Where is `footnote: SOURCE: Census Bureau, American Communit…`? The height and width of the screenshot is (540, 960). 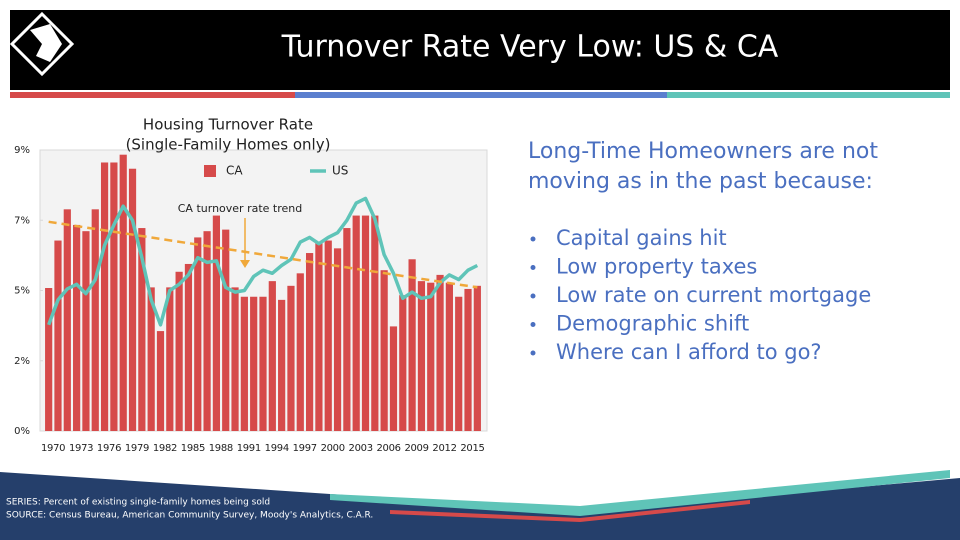
footnote: SOURCE: Census Bureau, American Communit… is located at coordinates (189, 516).